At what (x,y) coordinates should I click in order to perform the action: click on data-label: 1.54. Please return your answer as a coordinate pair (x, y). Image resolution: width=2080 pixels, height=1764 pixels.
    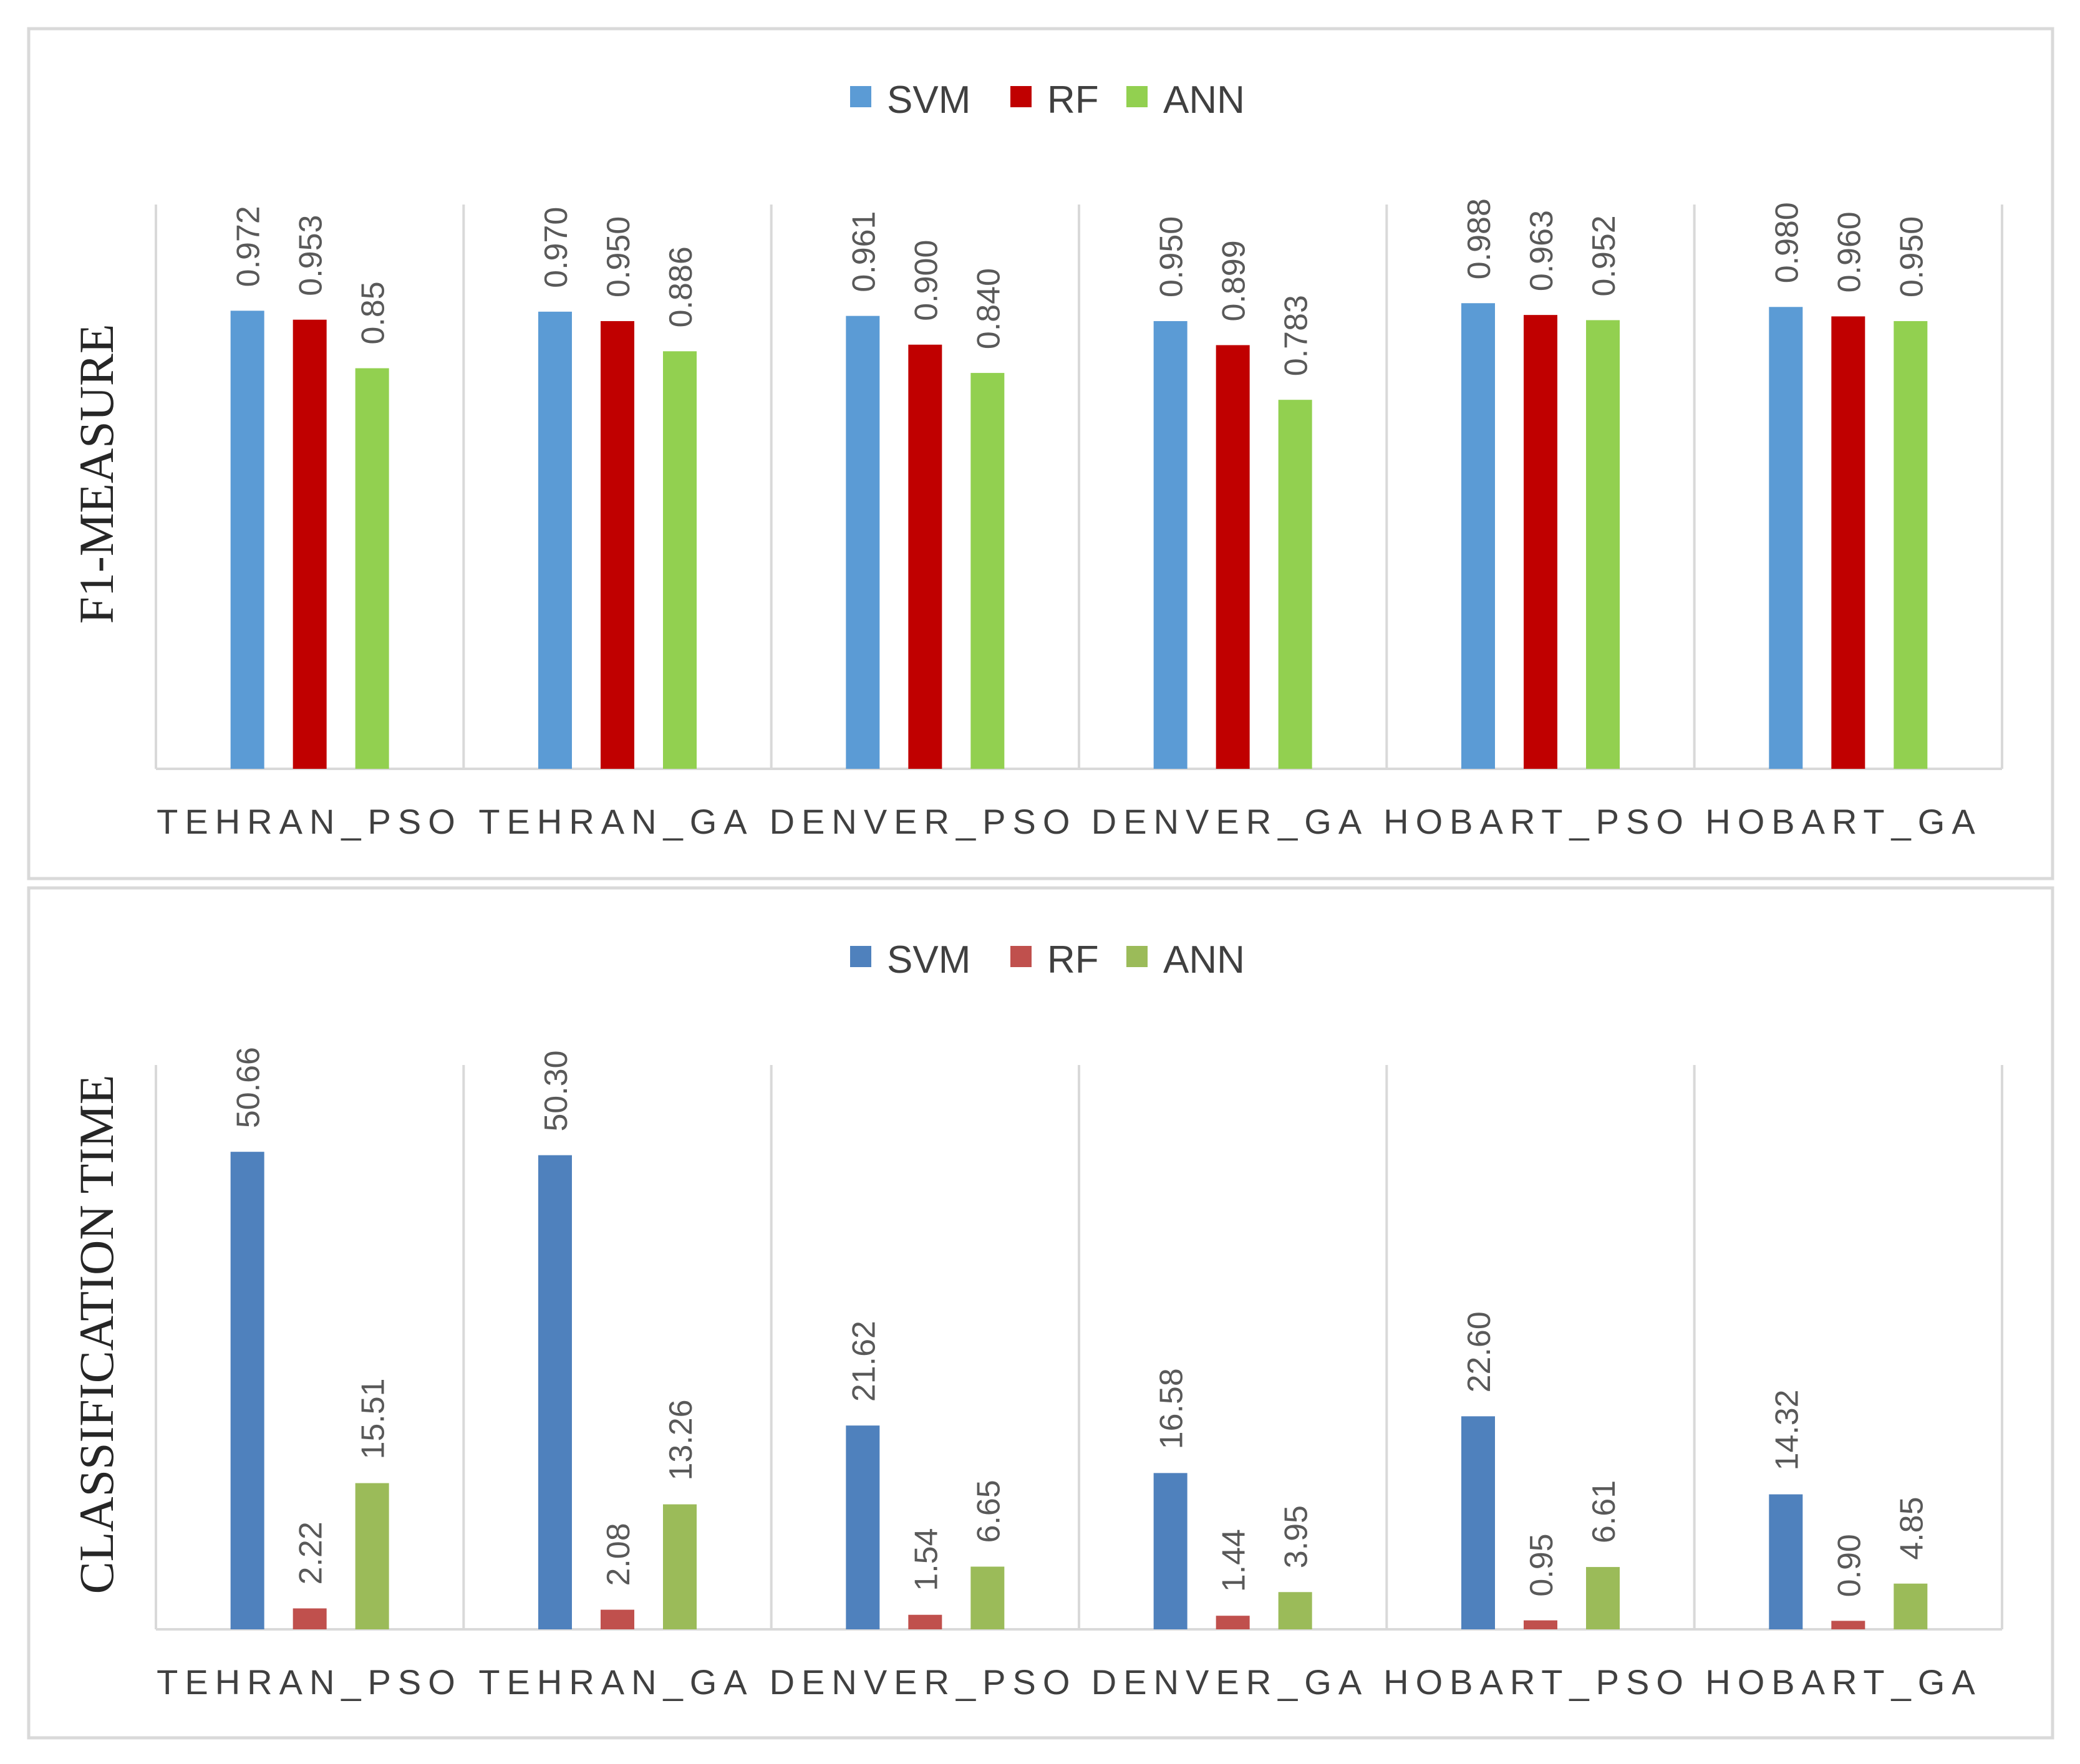
    Looking at the image, I should click on (926, 1559).